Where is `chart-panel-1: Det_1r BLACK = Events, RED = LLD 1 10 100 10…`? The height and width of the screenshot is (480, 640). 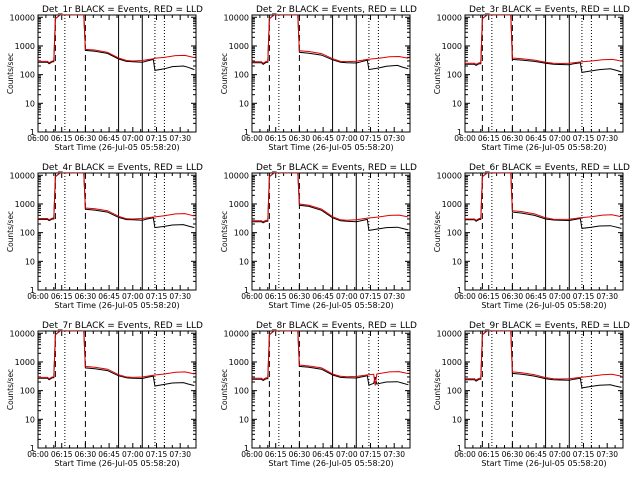 chart-panel-1: Det_1r BLACK = Events, RED = LLD 1 10 100 10… is located at coordinates (104, 78).